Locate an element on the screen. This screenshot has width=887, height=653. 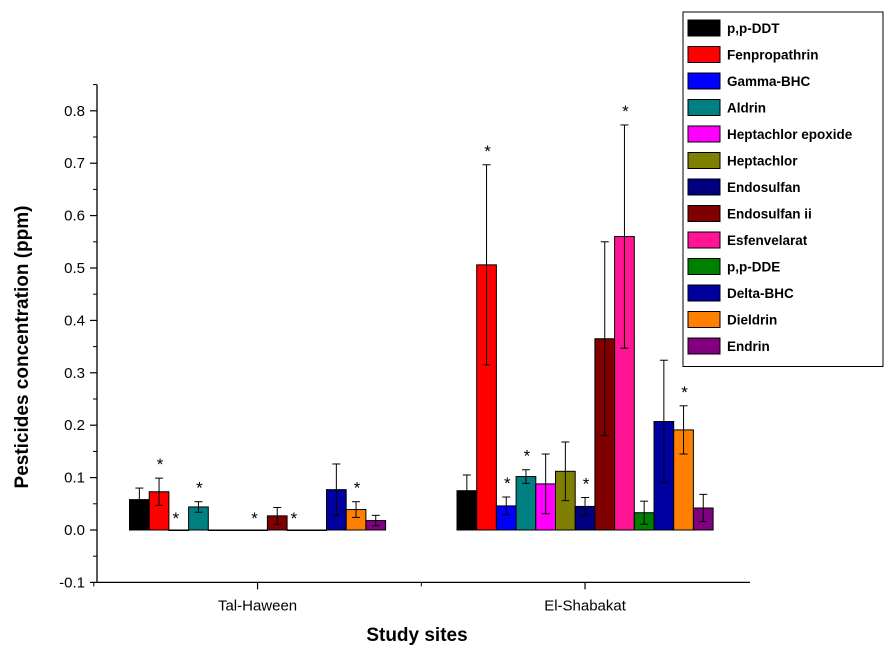
legend-label-endrin: Endrin is located at coordinates (748, 346).